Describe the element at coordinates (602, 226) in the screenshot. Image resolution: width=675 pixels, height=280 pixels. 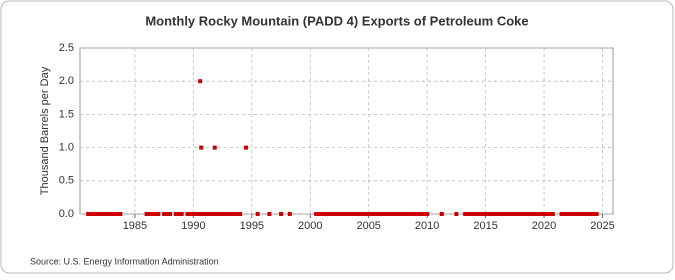
I see `x-tick-label: 2025` at that location.